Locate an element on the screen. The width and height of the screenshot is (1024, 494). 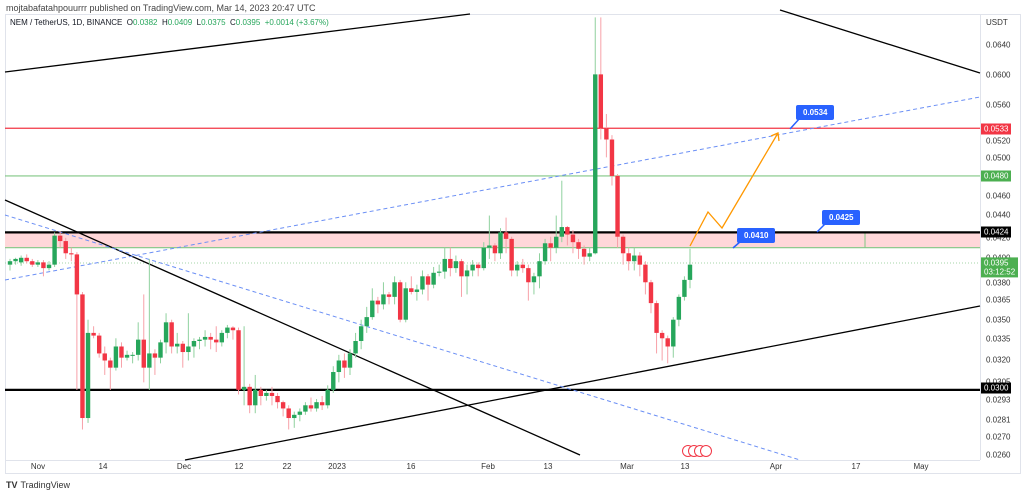
price-tick: 0.0335 is located at coordinates (998, 339).